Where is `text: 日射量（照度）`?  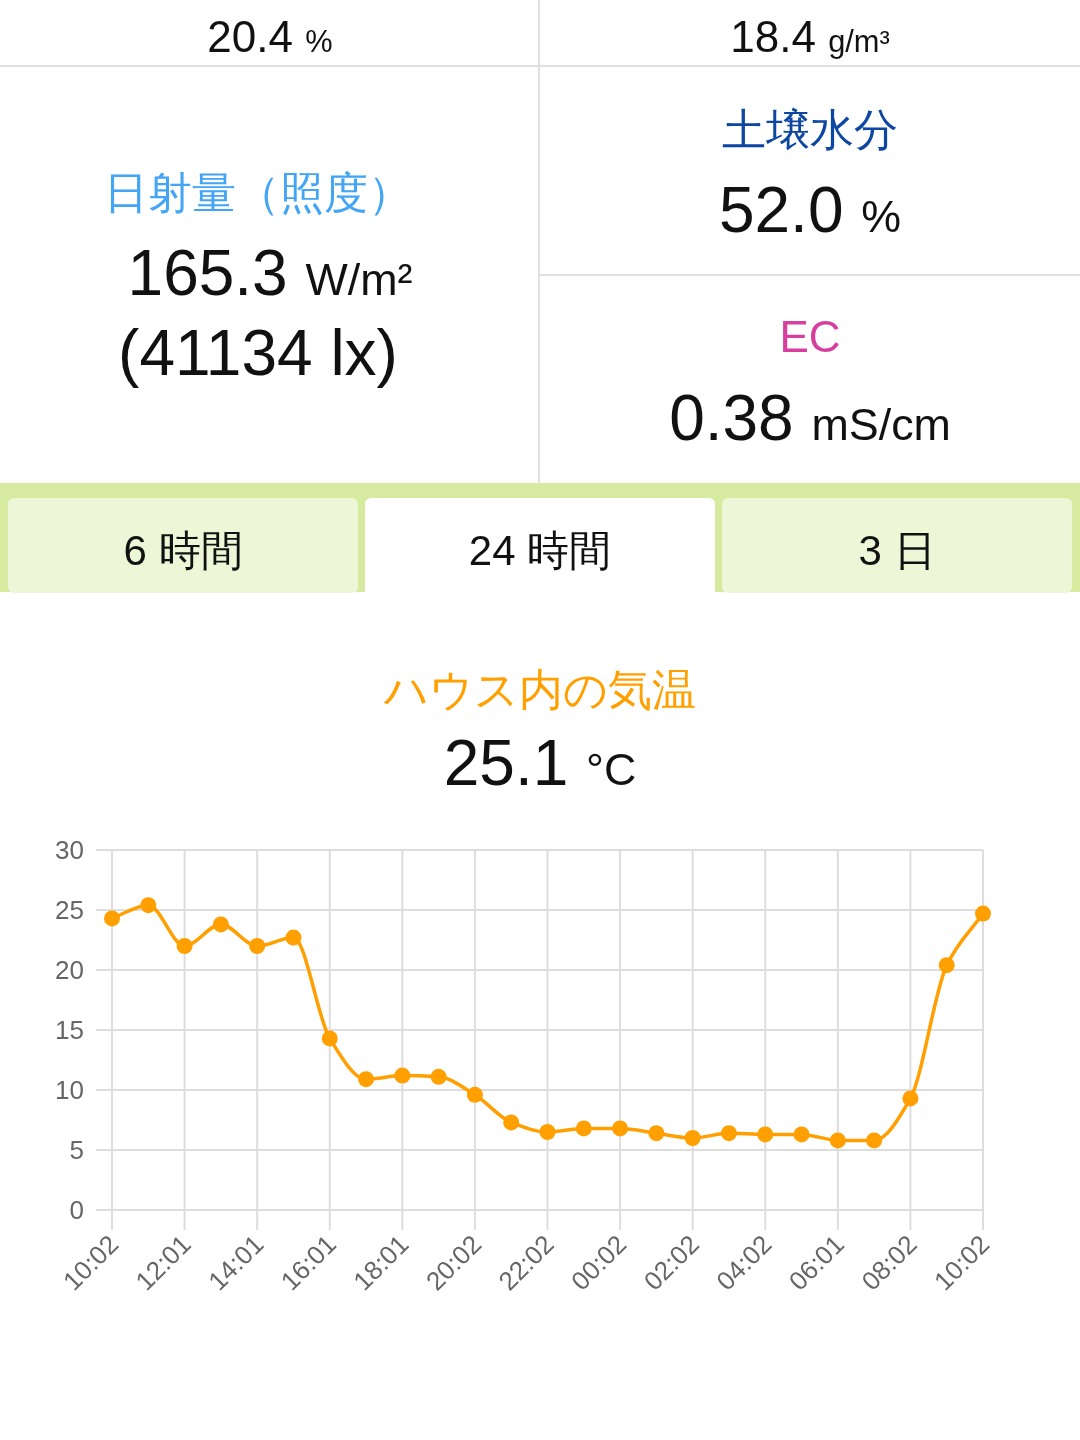
text: 日射量（照度） is located at coordinates (258, 192).